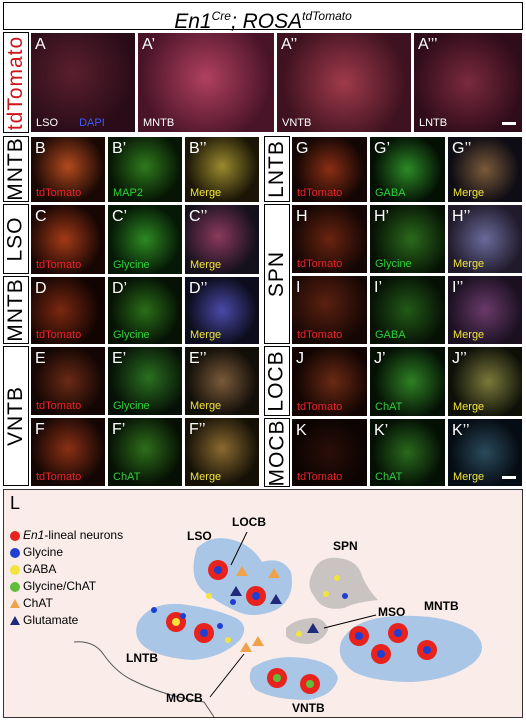 This screenshot has width=526, height=721. I want to click on panel-j-dprime: J’’ Merge, so click(485, 381).